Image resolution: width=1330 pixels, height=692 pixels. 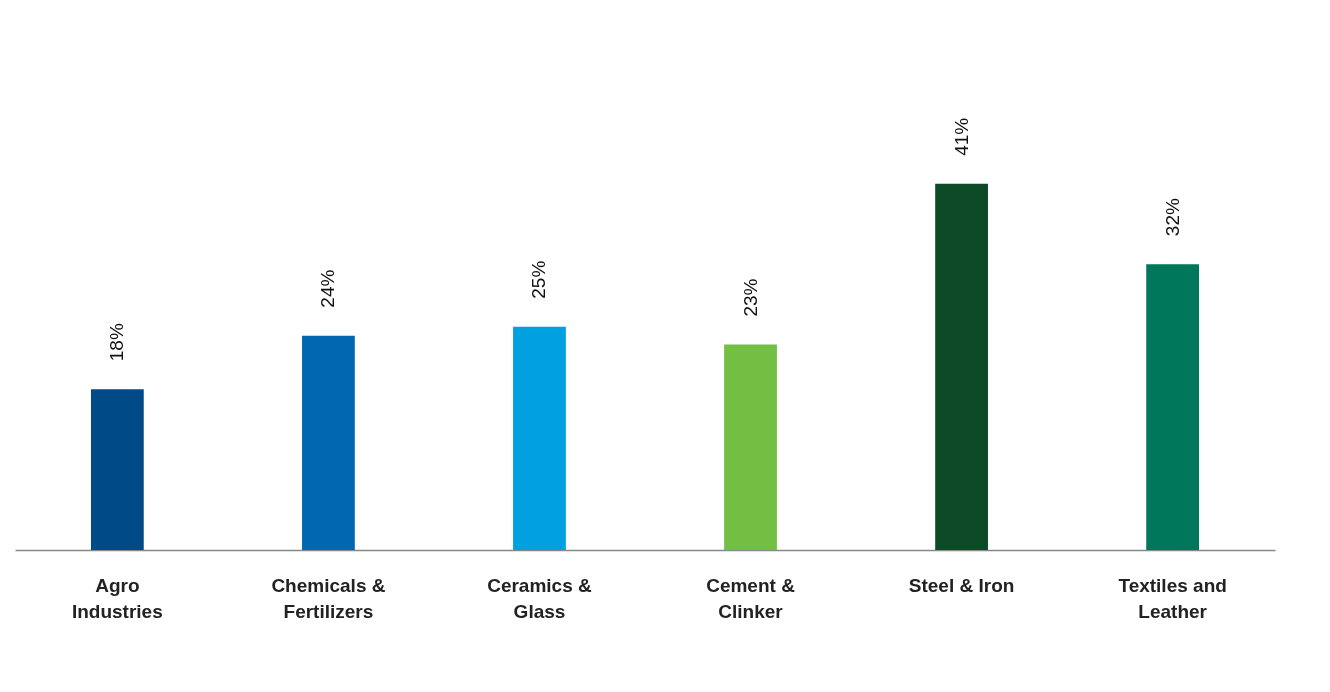 What do you see at coordinates (117, 342) in the screenshot?
I see `data-label: 18%` at bounding box center [117, 342].